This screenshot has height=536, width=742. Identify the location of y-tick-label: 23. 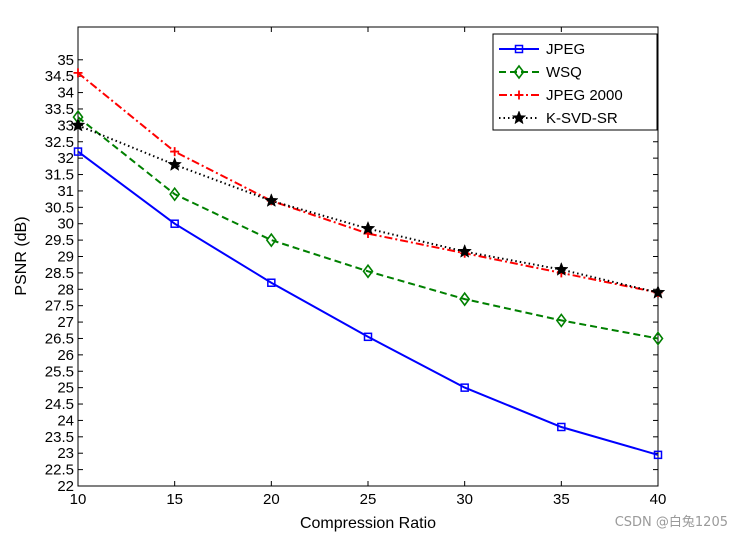
(65, 453).